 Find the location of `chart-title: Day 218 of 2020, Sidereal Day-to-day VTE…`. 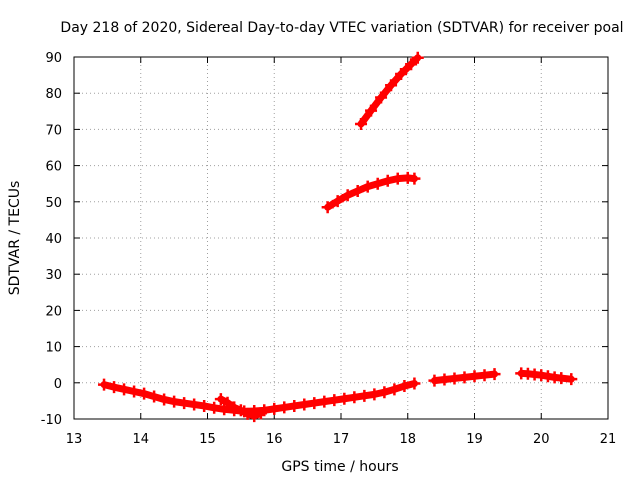

chart-title: Day 218 of 2020, Sidereal Day-to-day VTE… is located at coordinates (341, 28).